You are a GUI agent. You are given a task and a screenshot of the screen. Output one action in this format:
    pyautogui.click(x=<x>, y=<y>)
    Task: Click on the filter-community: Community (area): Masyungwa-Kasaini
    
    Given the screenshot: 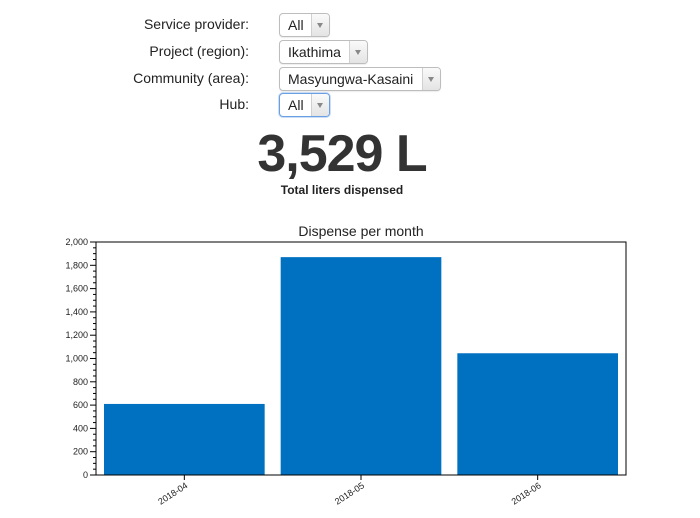 What is the action you would take?
    pyautogui.click(x=350, y=79)
    